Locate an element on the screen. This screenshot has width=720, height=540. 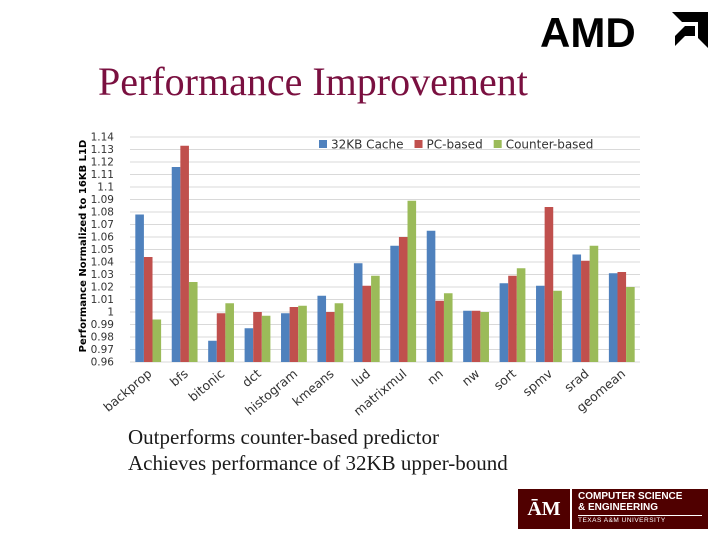
amd-arrow-icon is located at coordinates (690, 30).